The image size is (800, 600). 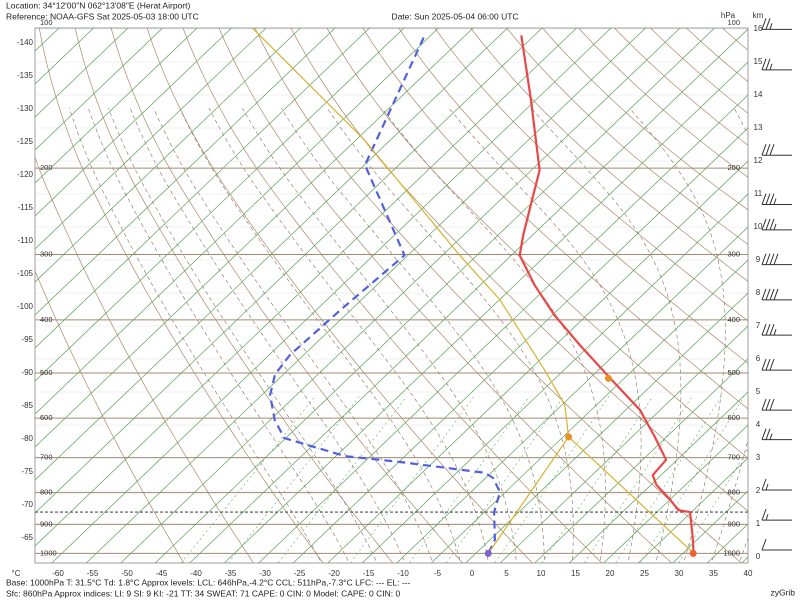 What do you see at coordinates (758, 556) in the screenshot?
I see `km-tick-label: 0` at bounding box center [758, 556].